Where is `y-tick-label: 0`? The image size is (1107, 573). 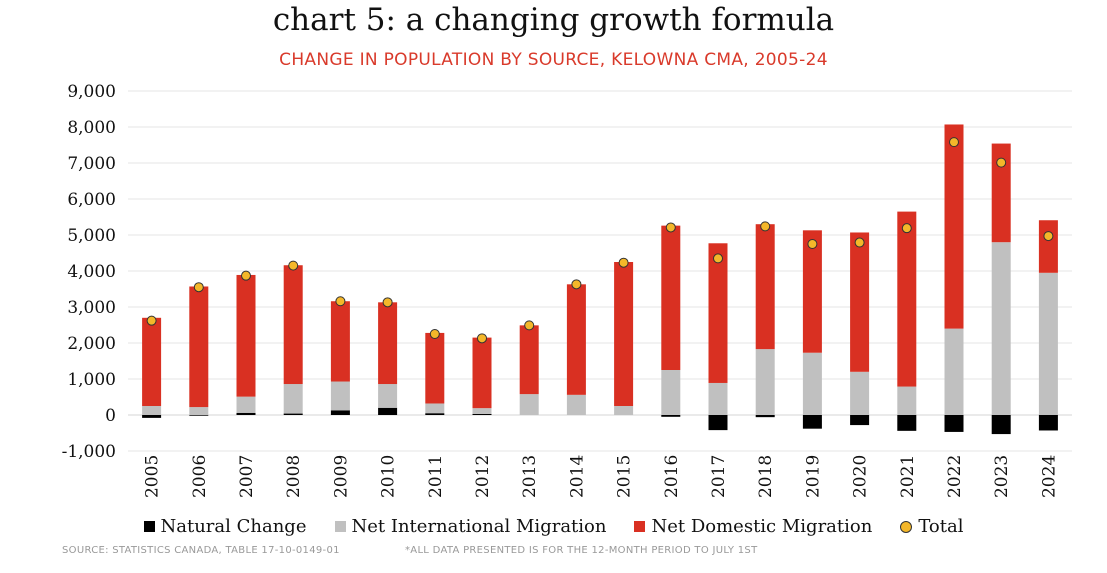 y-tick-label: 0 is located at coordinates (110, 416).